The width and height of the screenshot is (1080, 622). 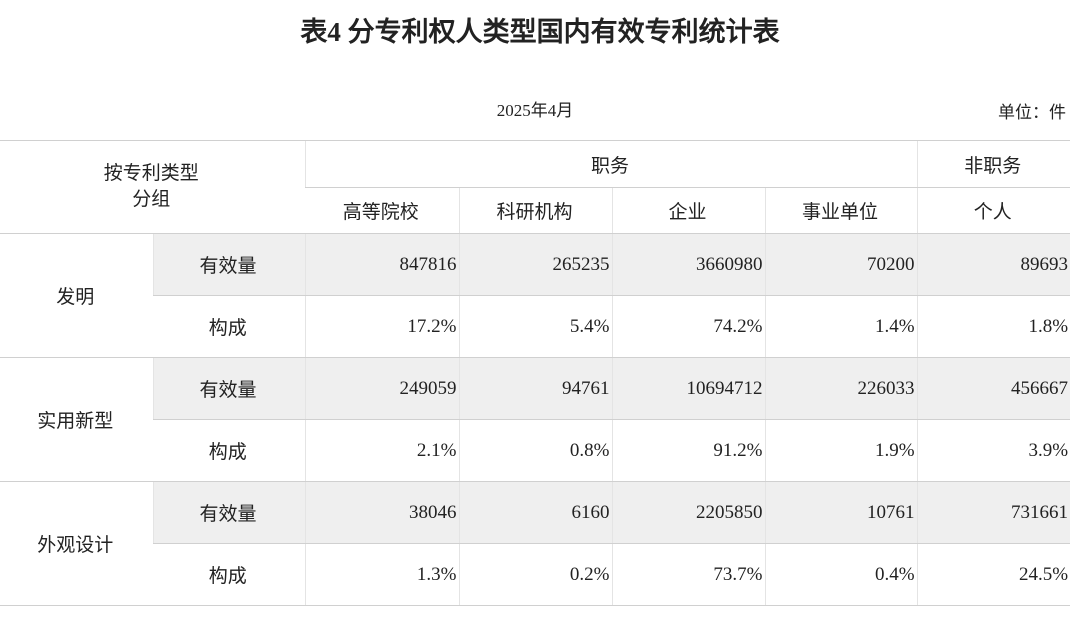 What do you see at coordinates (993, 210) in the screenshot?
I see `column-header: 个人` at bounding box center [993, 210].